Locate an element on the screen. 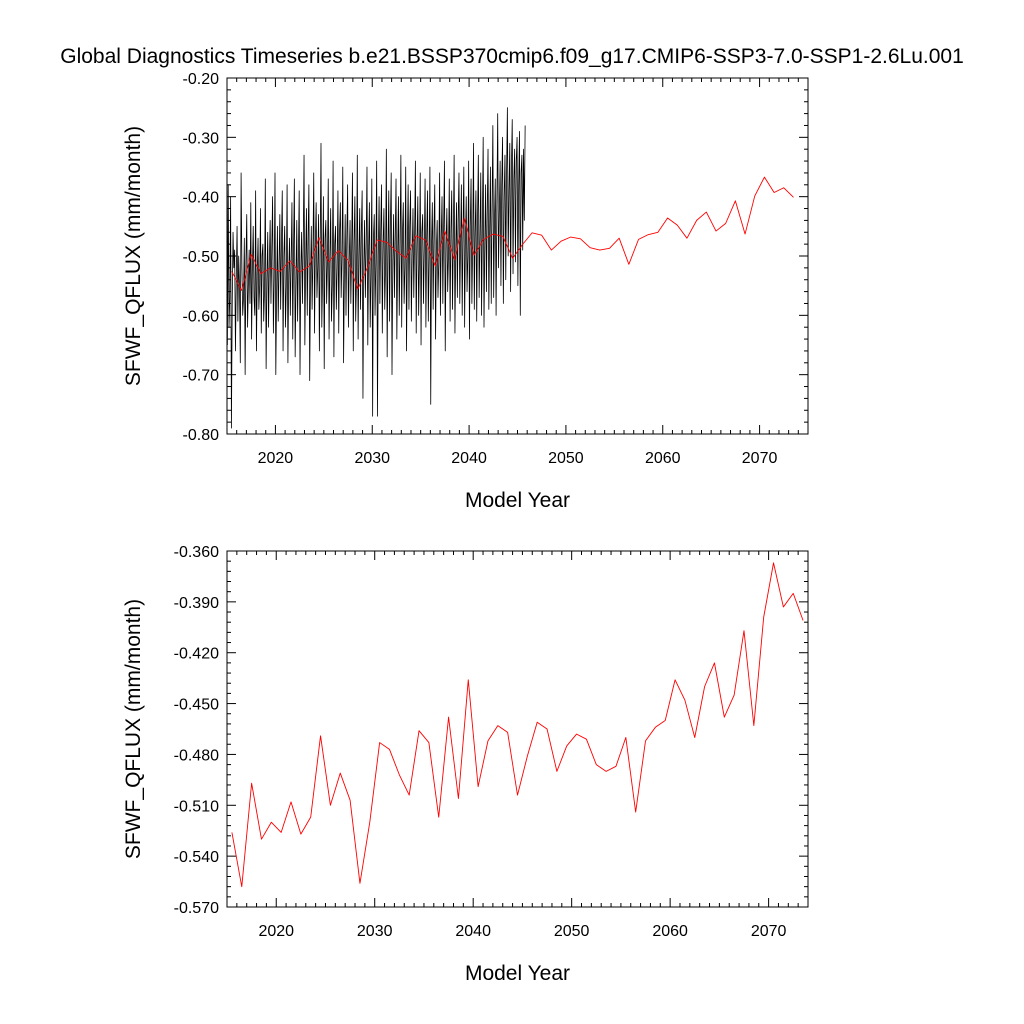 This screenshot has height=1024, width=1024. y-tick-label: -0.540 is located at coordinates (196, 857).